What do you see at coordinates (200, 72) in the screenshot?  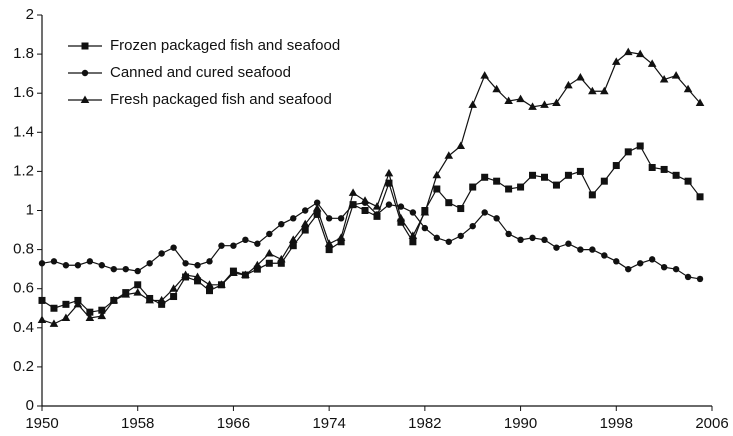 I see `legend-label: Canned and cured seafood` at bounding box center [200, 72].